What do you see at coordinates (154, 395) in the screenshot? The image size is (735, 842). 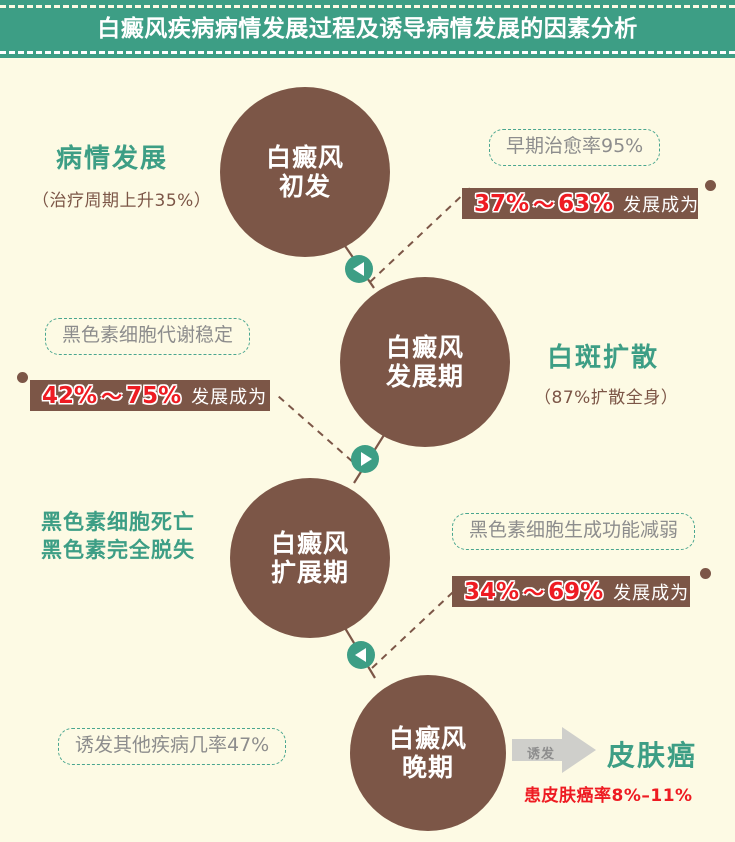 I see `percent-banner-2-to: 75%` at bounding box center [154, 395].